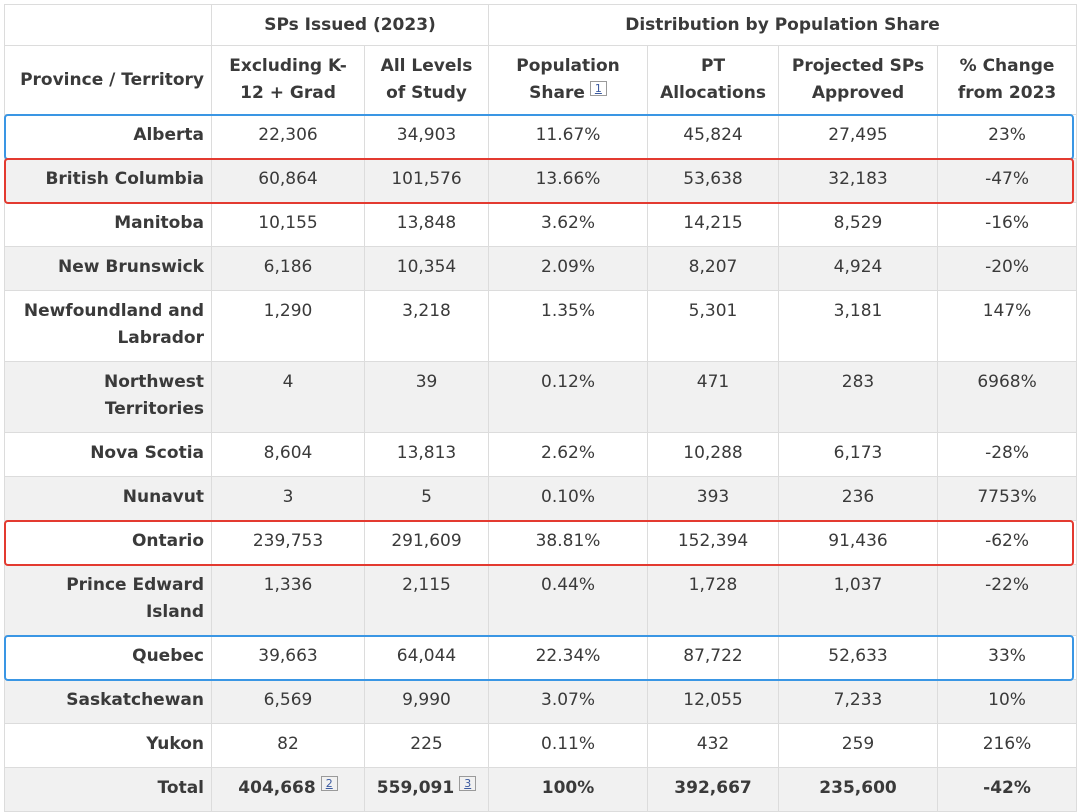 The image size is (1080, 812). What do you see at coordinates (568, 224) in the screenshot?
I see `population-share-cell: 3.62%` at bounding box center [568, 224].